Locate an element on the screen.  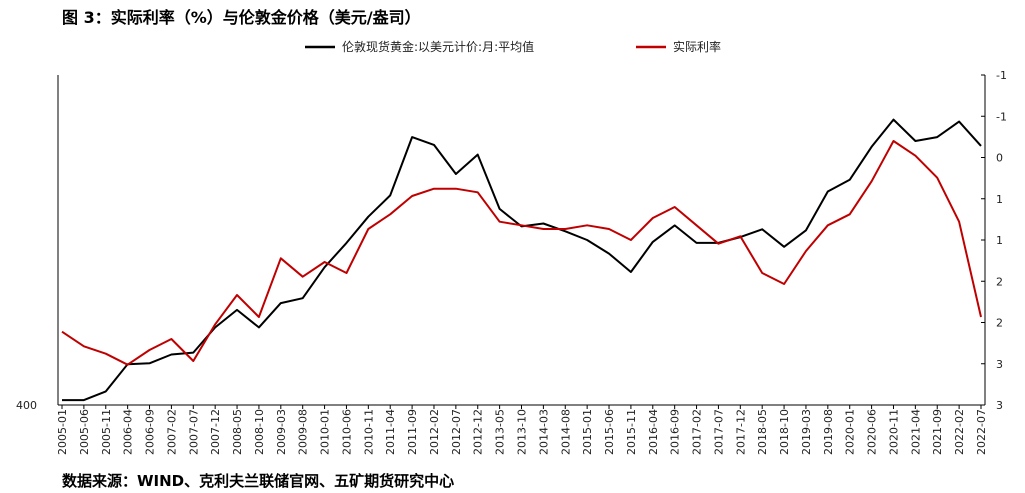
x-tick-label: 2020-01 is located at coordinates (850, 432).